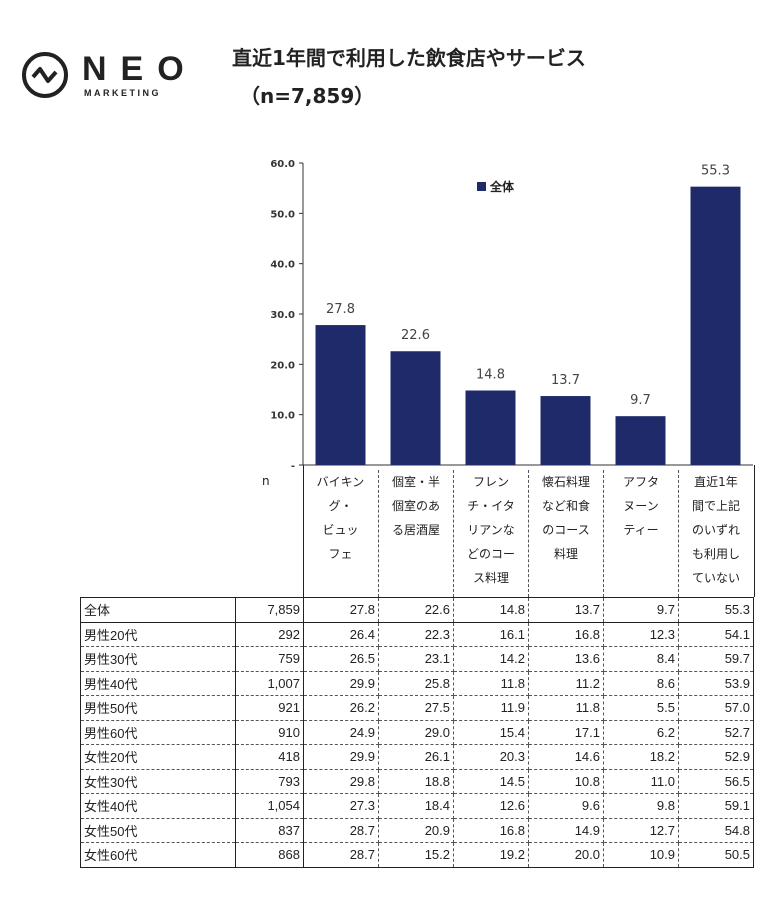 The width and height of the screenshot is (780, 898). I want to click on value-cell: 59.1, so click(716, 806).